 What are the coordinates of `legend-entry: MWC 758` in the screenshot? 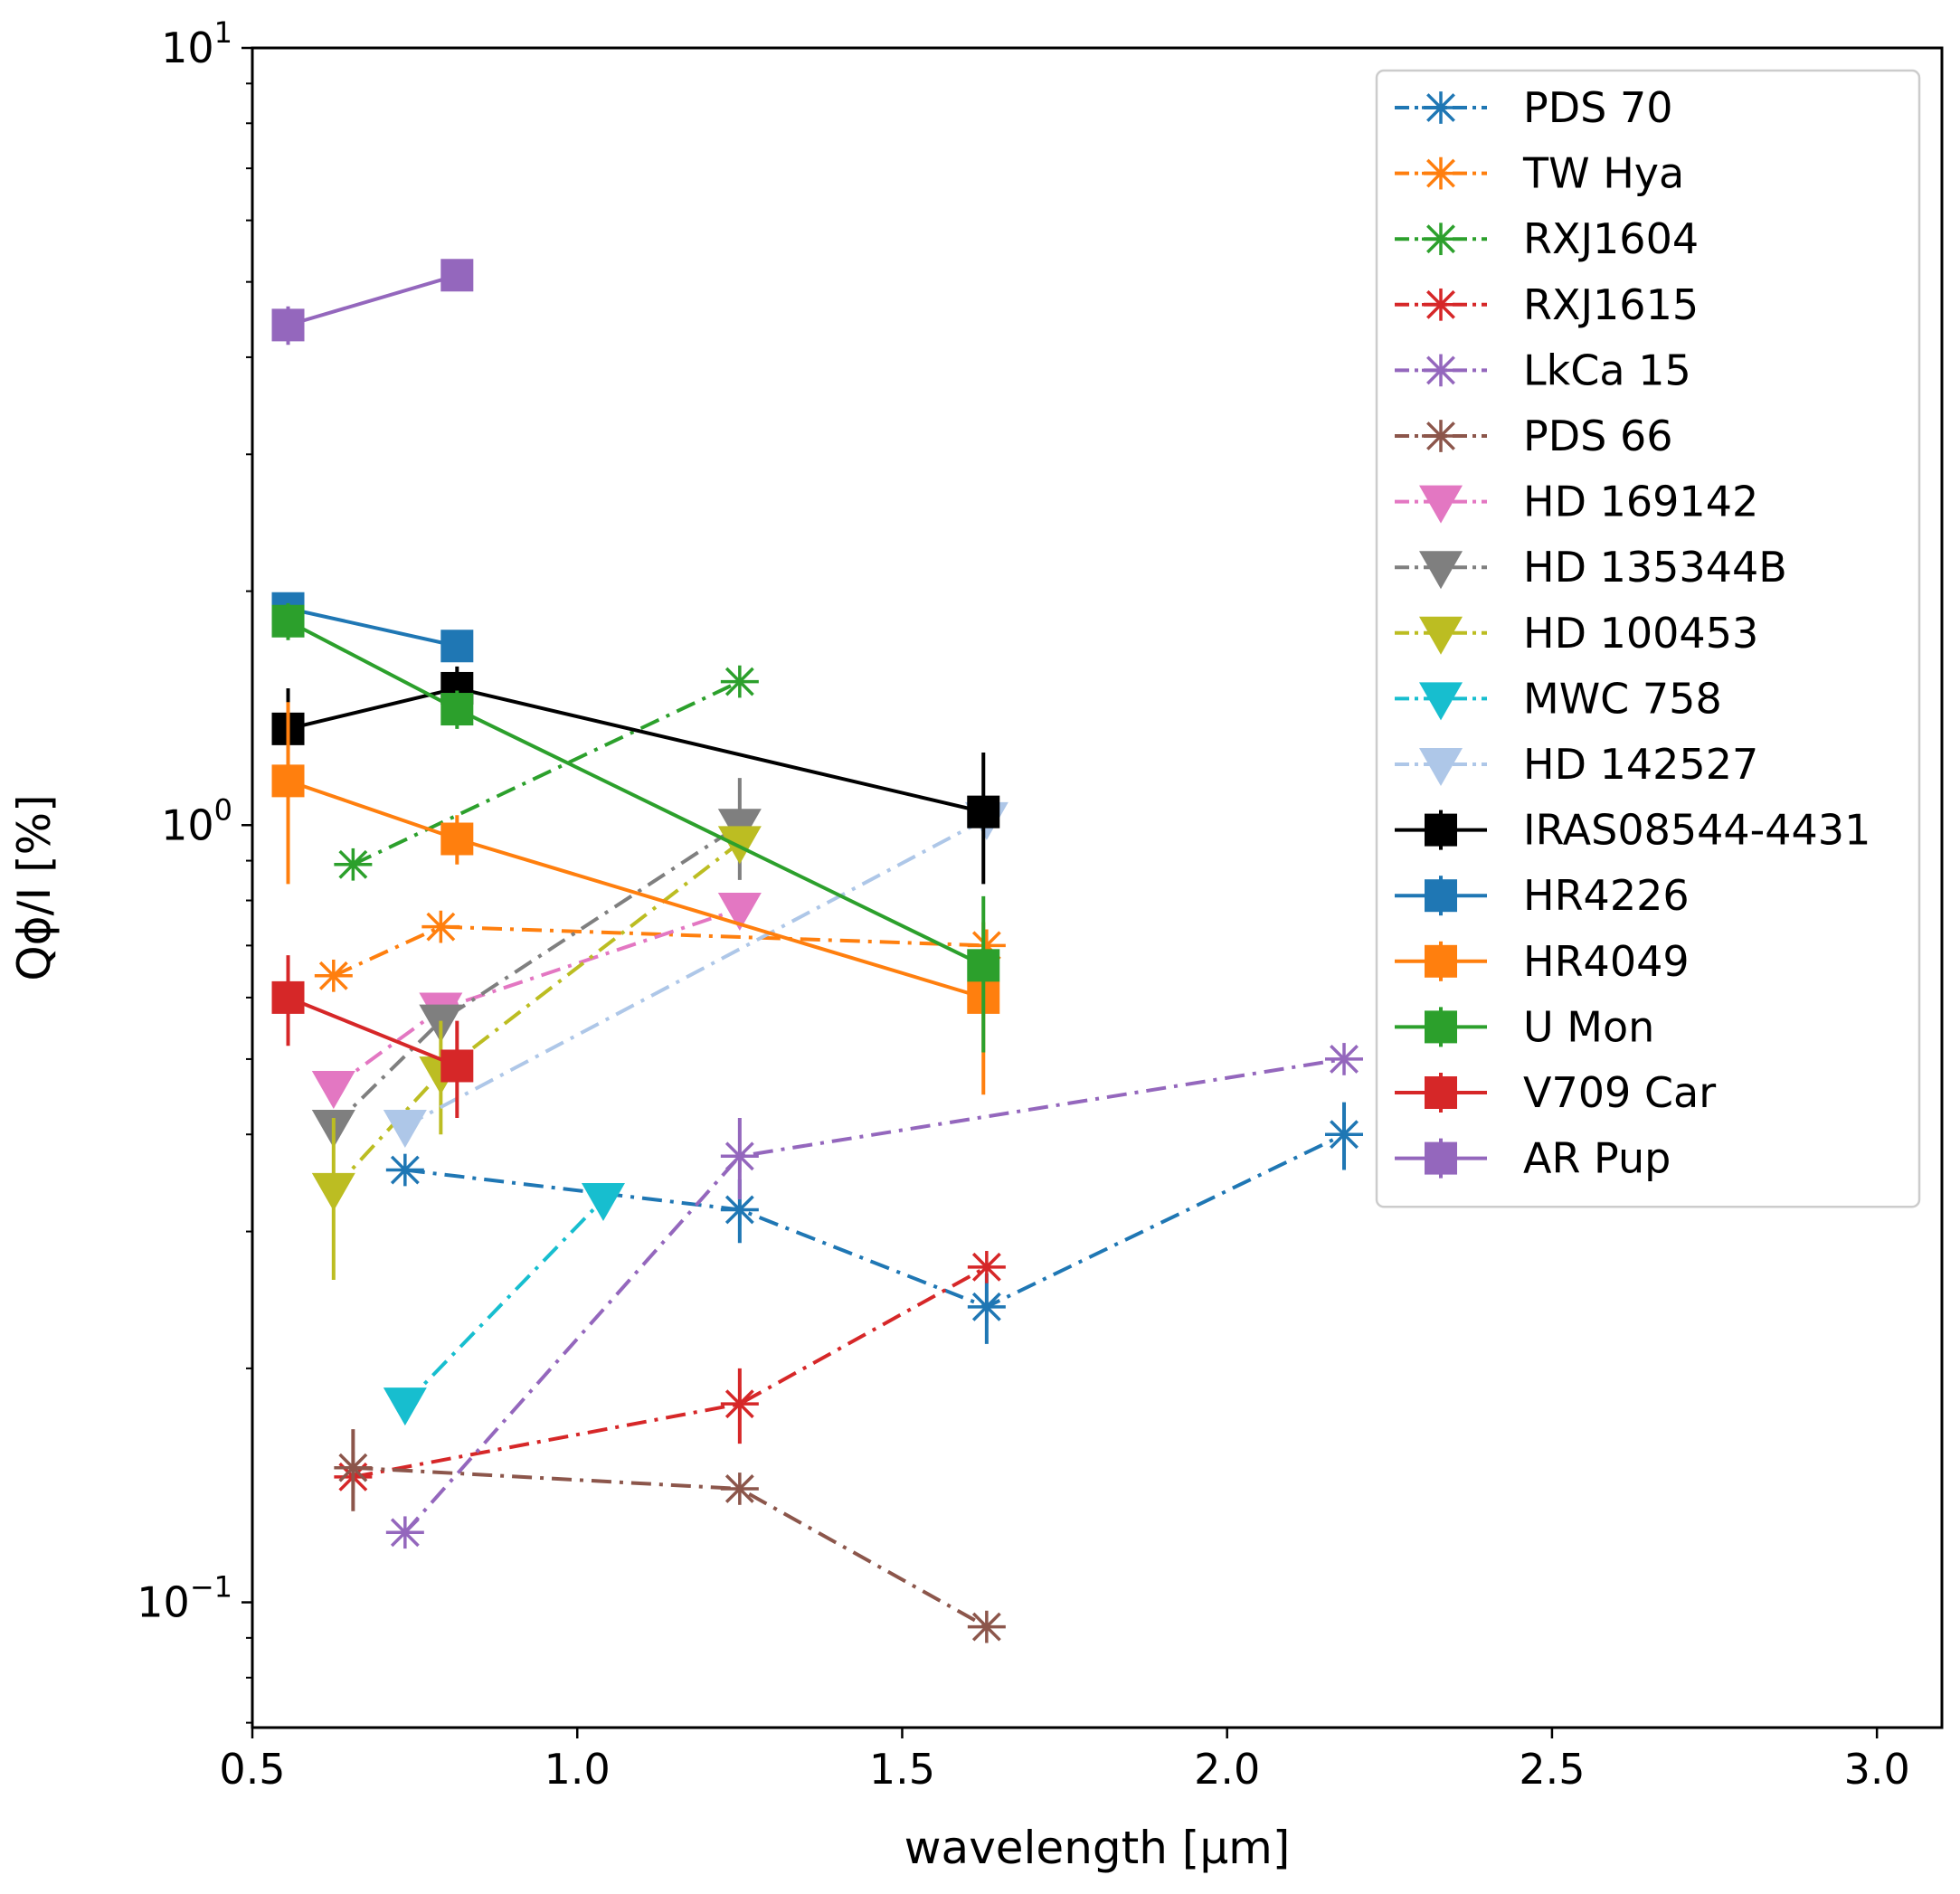 It's located at (1558, 699).